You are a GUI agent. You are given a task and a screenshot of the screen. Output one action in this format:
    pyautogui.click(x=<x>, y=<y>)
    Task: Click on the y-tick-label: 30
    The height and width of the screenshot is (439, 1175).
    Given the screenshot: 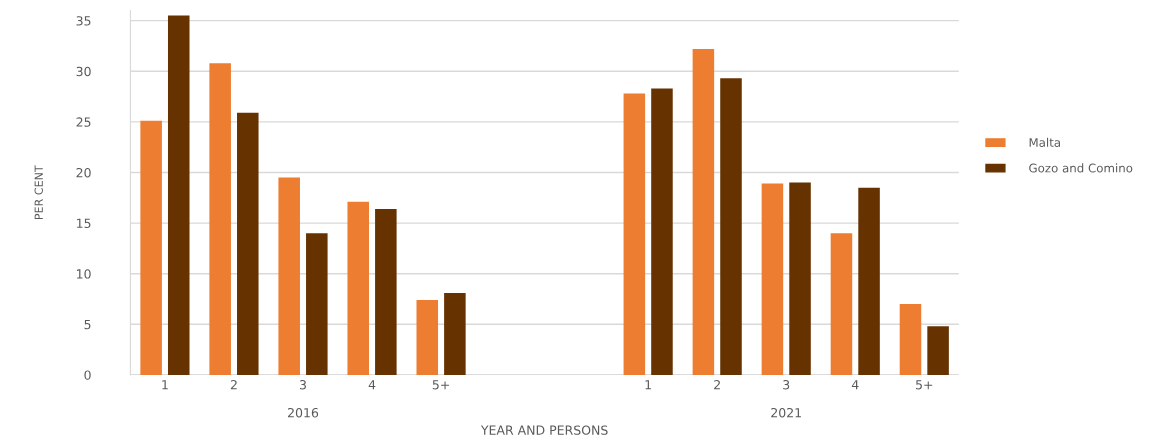 What is the action you would take?
    pyautogui.click(x=83, y=71)
    